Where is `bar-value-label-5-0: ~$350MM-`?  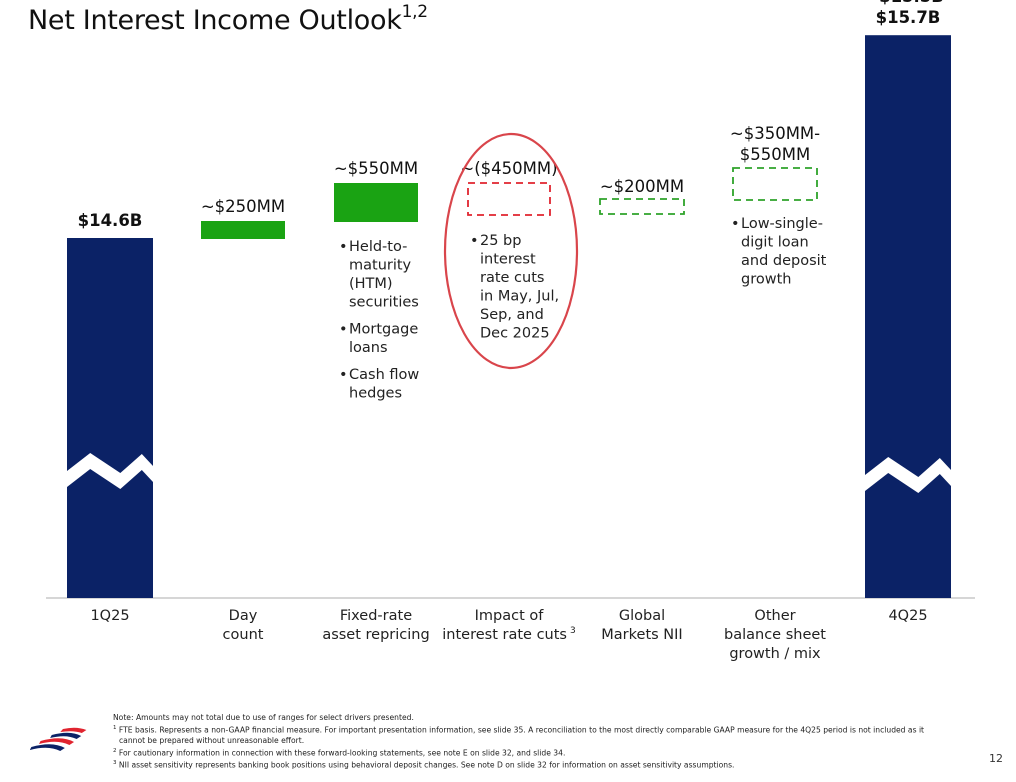 bar-value-label-5-0: ~$350MM- is located at coordinates (775, 133).